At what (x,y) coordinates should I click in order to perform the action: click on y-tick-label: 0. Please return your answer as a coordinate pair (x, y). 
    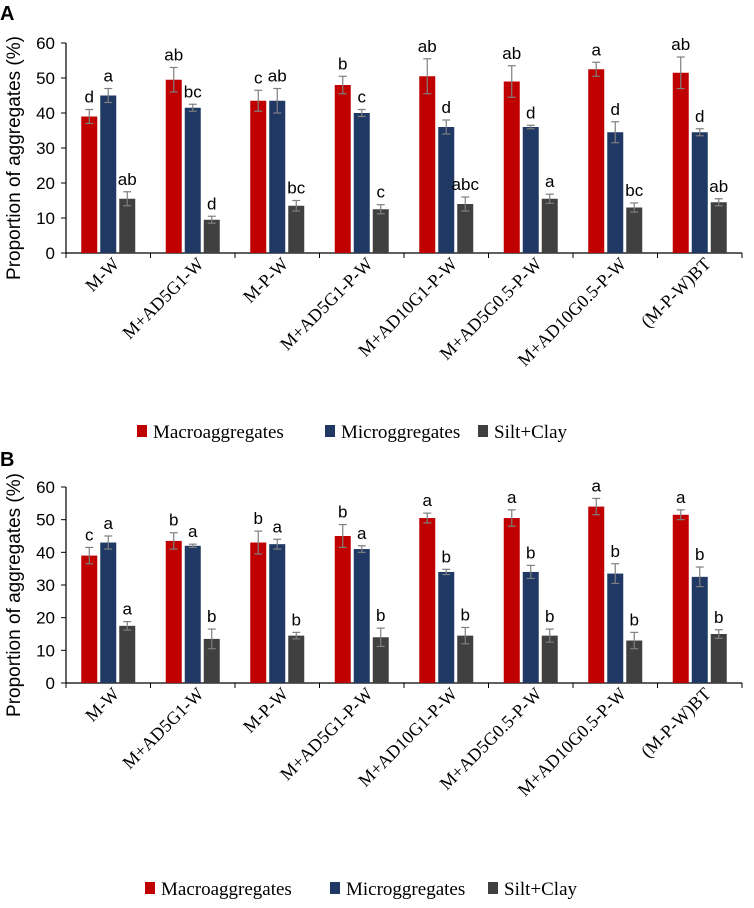
    Looking at the image, I should click on (50, 683).